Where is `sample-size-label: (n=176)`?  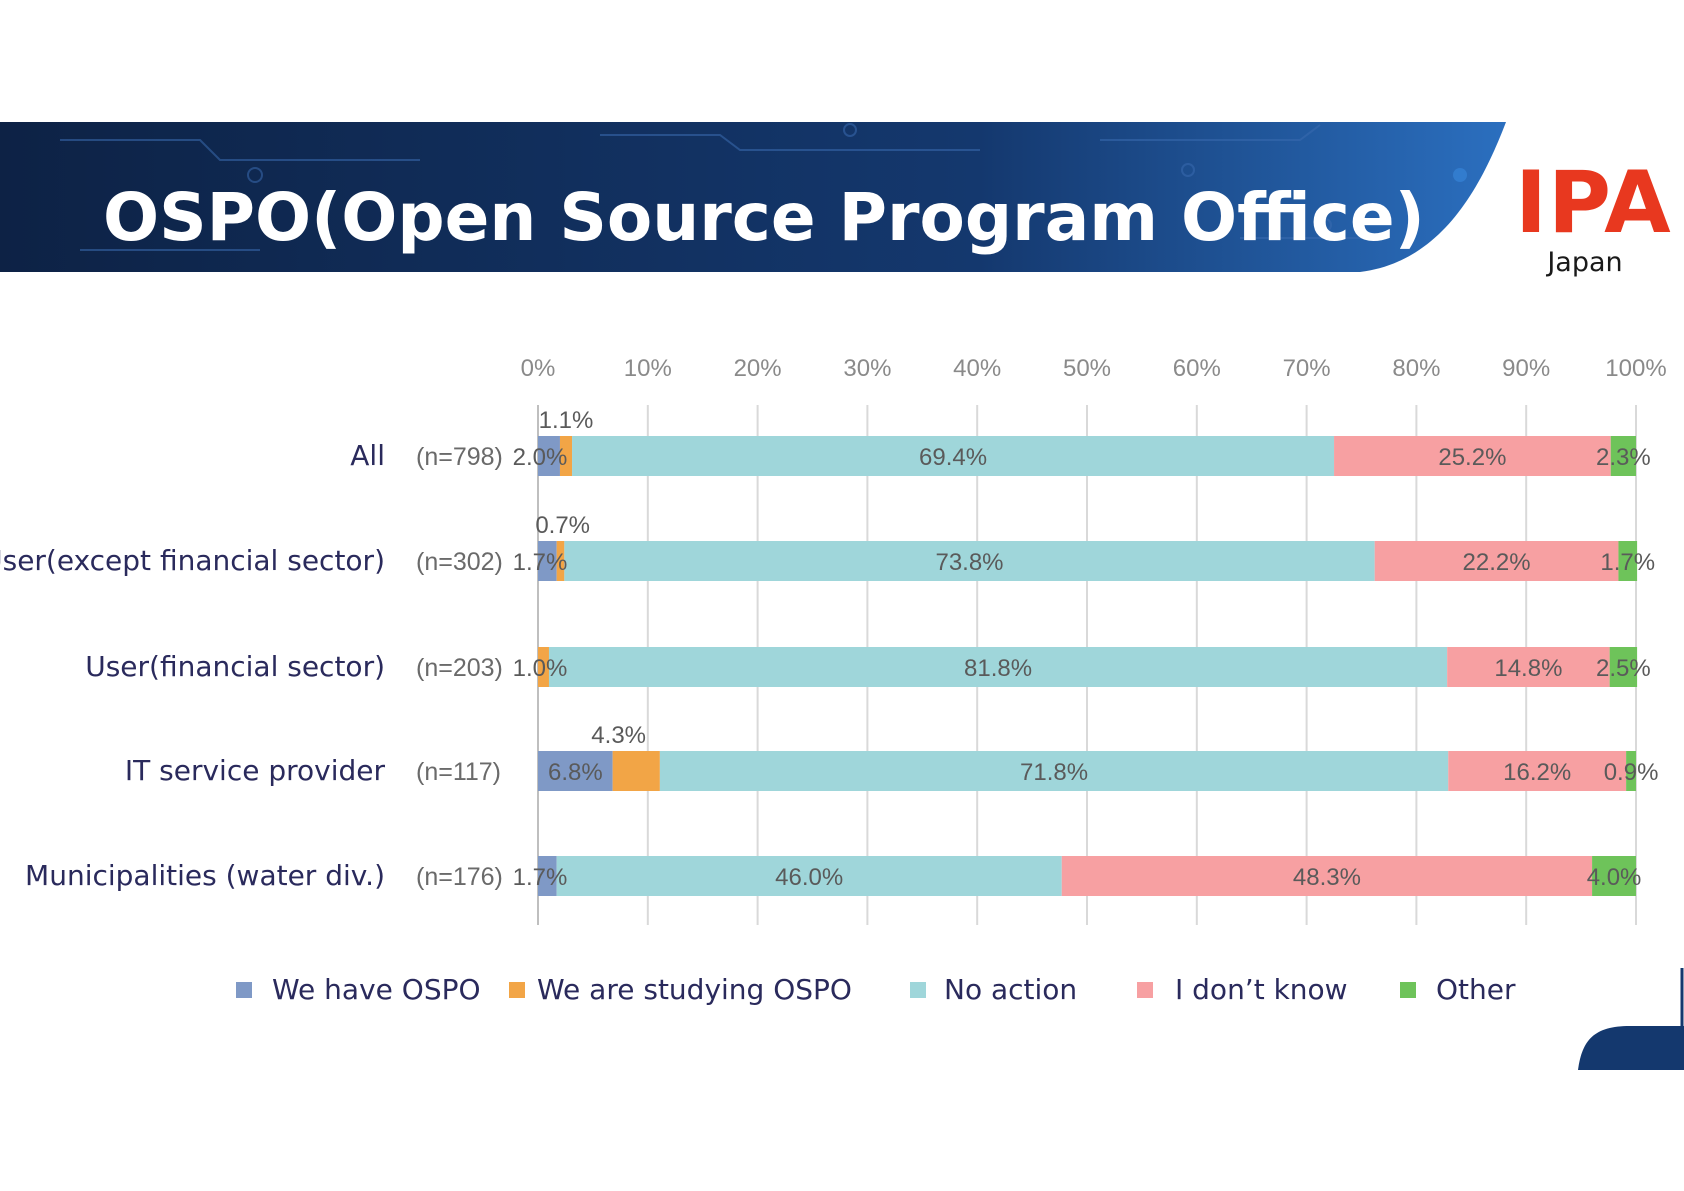
sample-size-label: (n=176) is located at coordinates (459, 877).